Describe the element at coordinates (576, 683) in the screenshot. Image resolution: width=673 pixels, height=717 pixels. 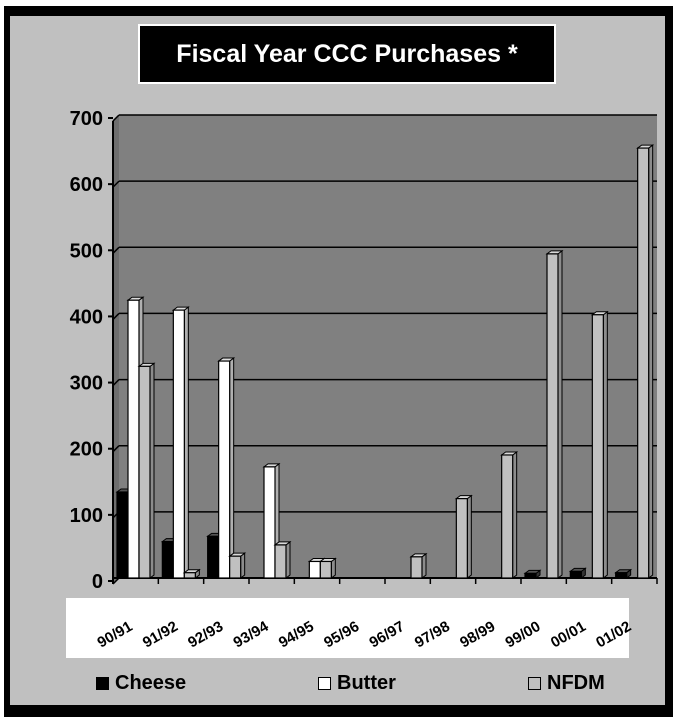
I see `legend-label-nfdm: NFDM` at that location.